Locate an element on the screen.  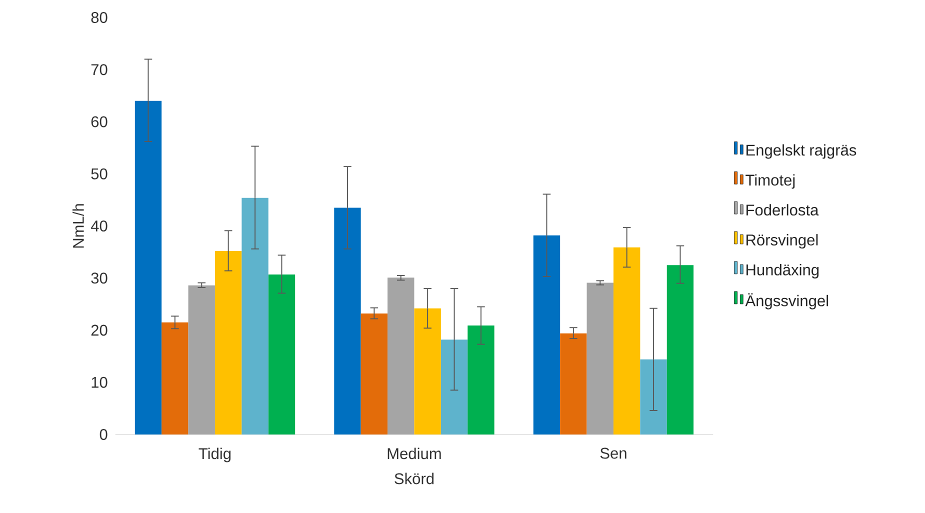
y-tick-label: 60 is located at coordinates (99, 122).